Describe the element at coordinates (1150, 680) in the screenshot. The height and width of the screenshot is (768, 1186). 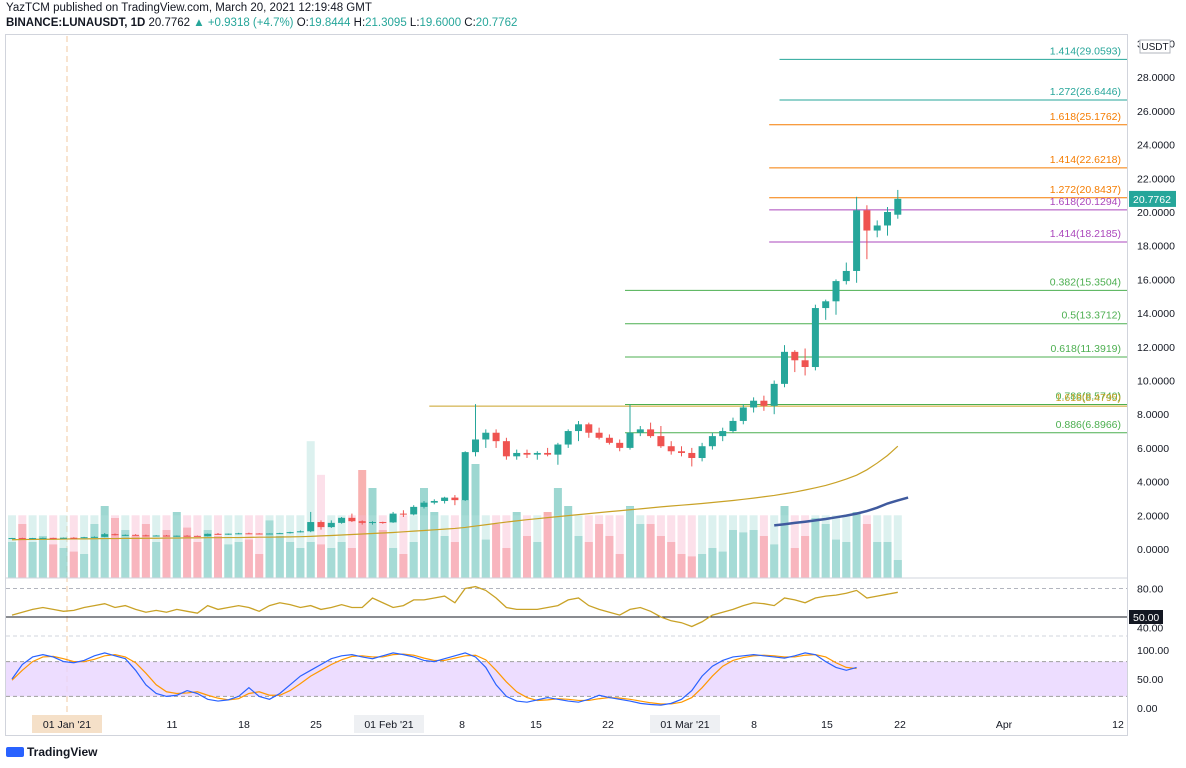
I see `stoch-scale-label: 50.00` at that location.